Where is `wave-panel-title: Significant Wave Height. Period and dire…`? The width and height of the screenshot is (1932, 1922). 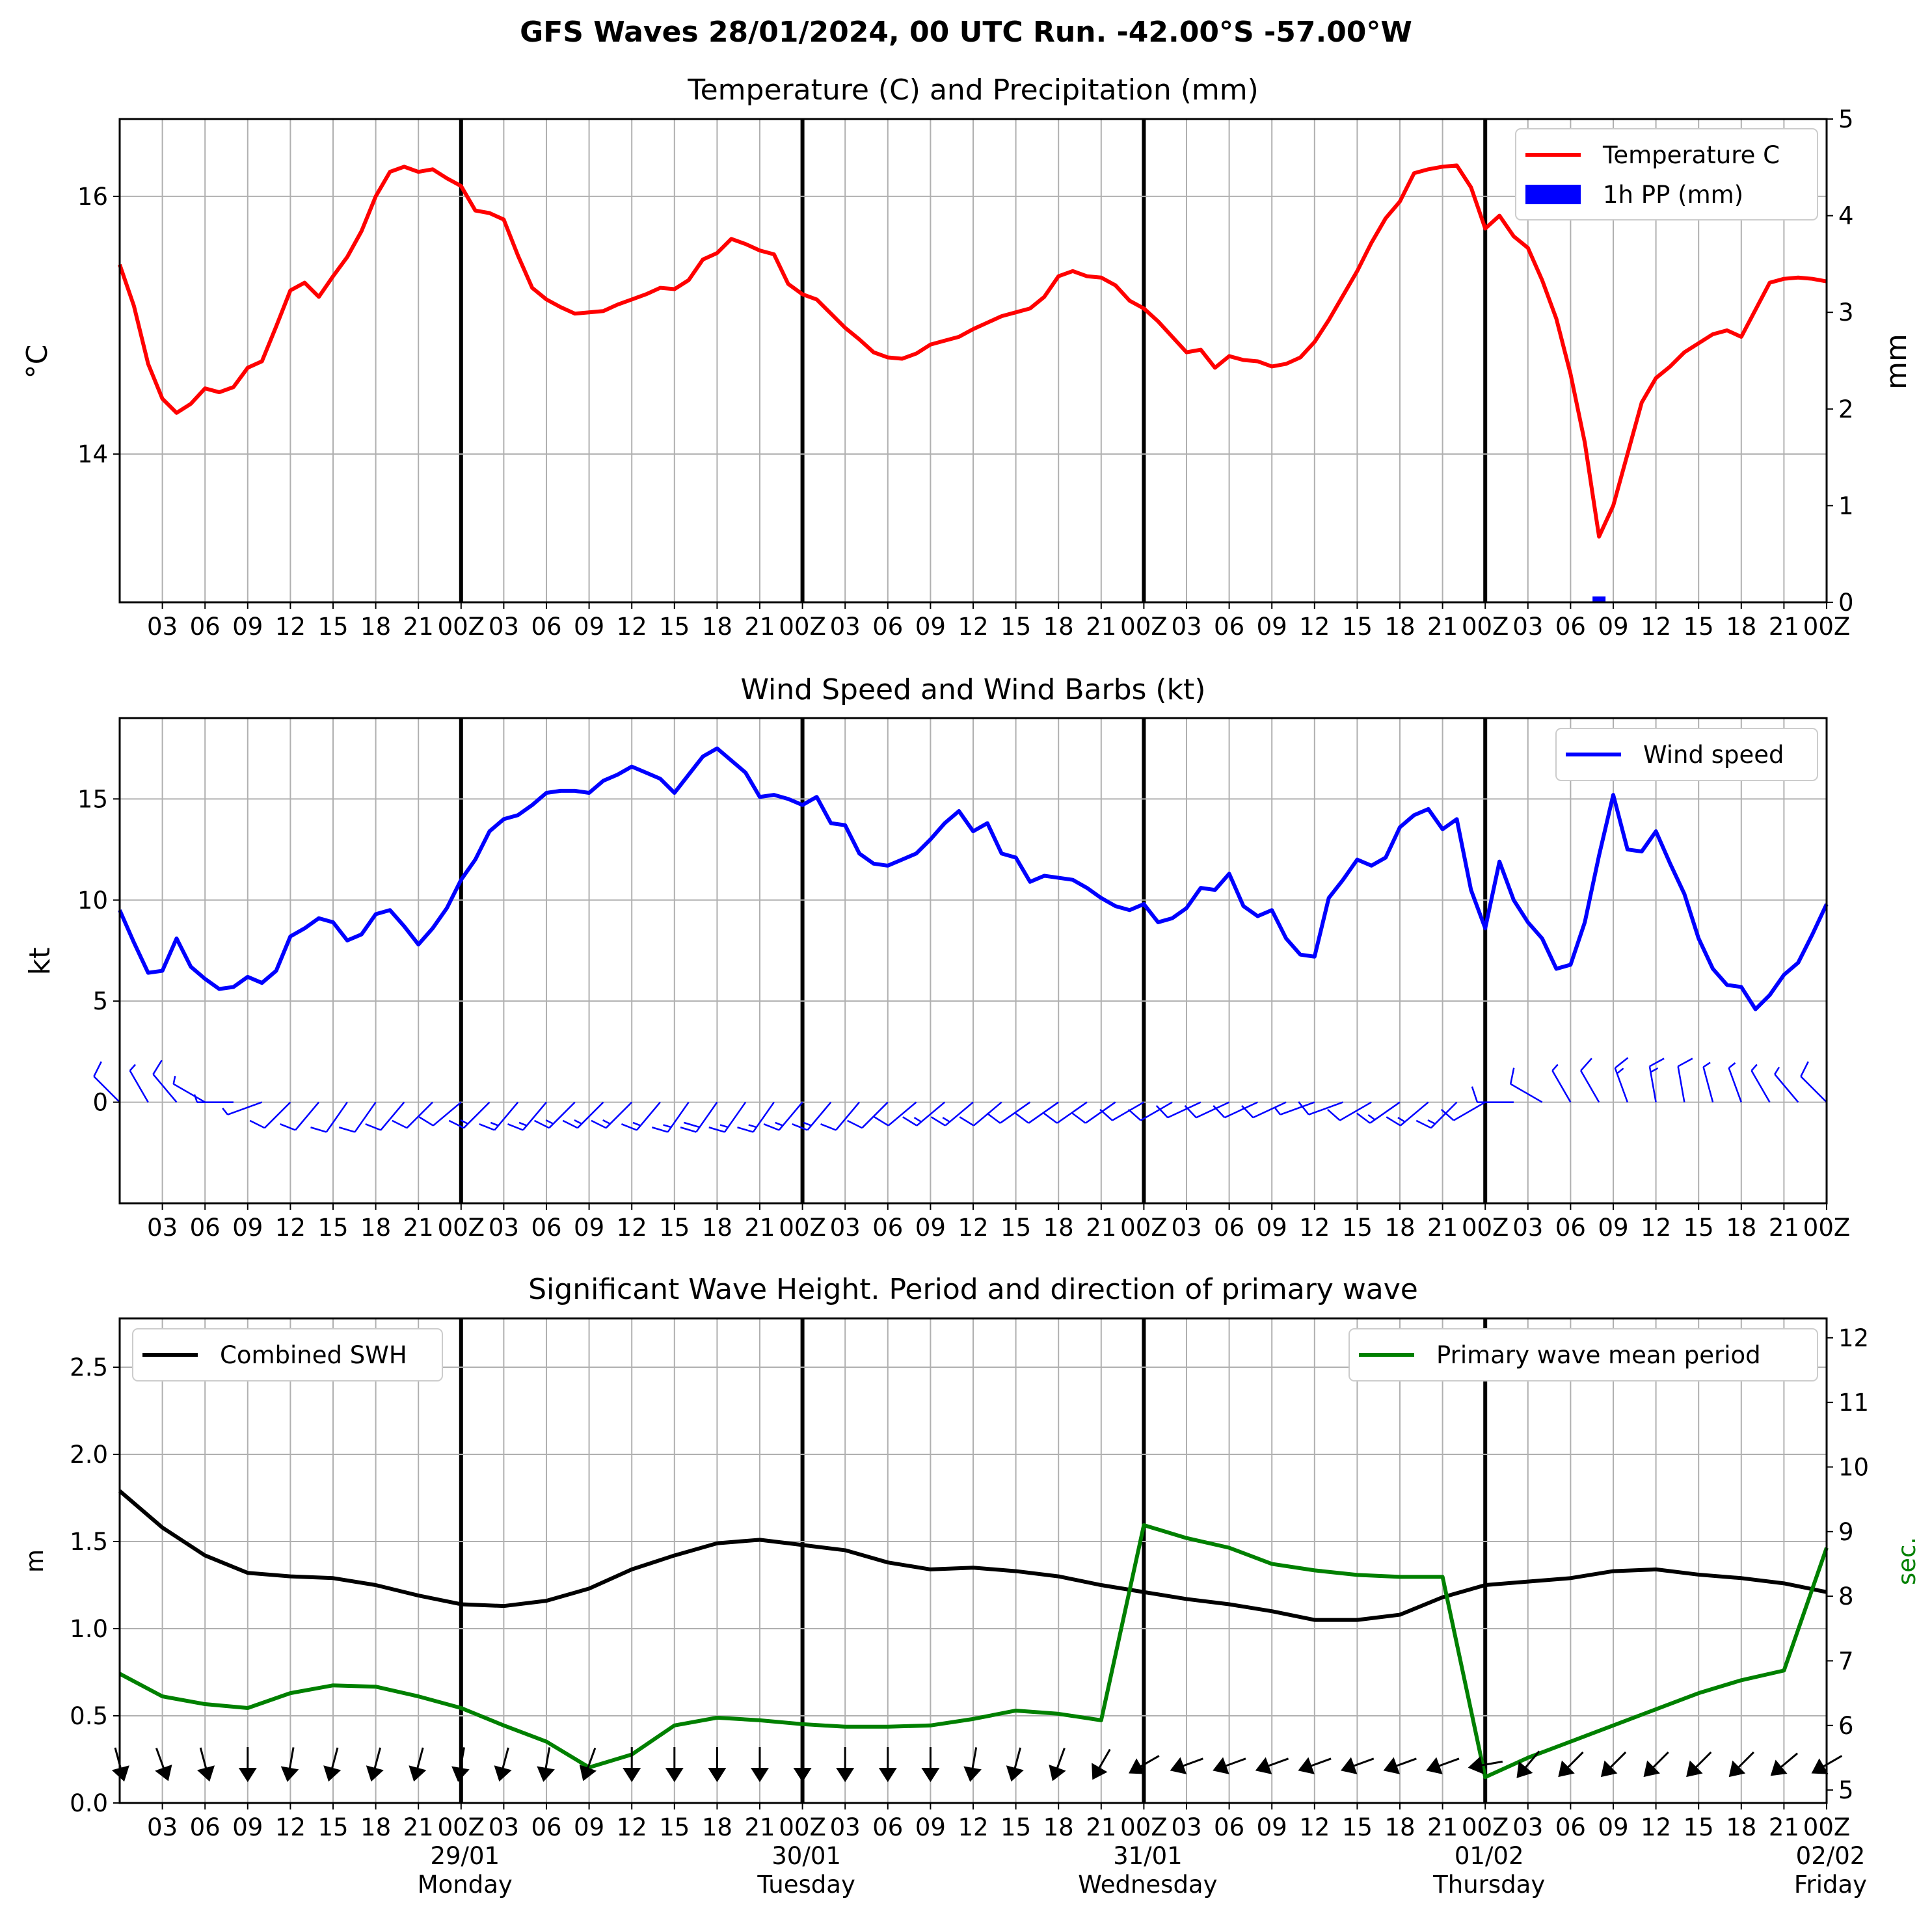
wave-panel-title: Significant Wave Height. Period and dire… is located at coordinates (973, 1289).